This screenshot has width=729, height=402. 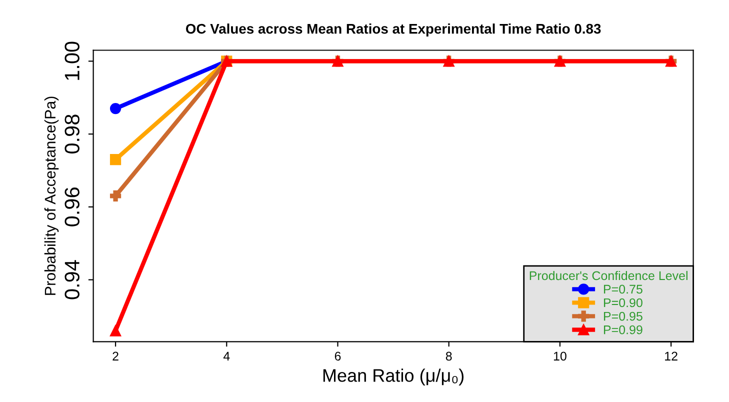 I want to click on y-tick-label: 0.96, so click(x=72, y=207).